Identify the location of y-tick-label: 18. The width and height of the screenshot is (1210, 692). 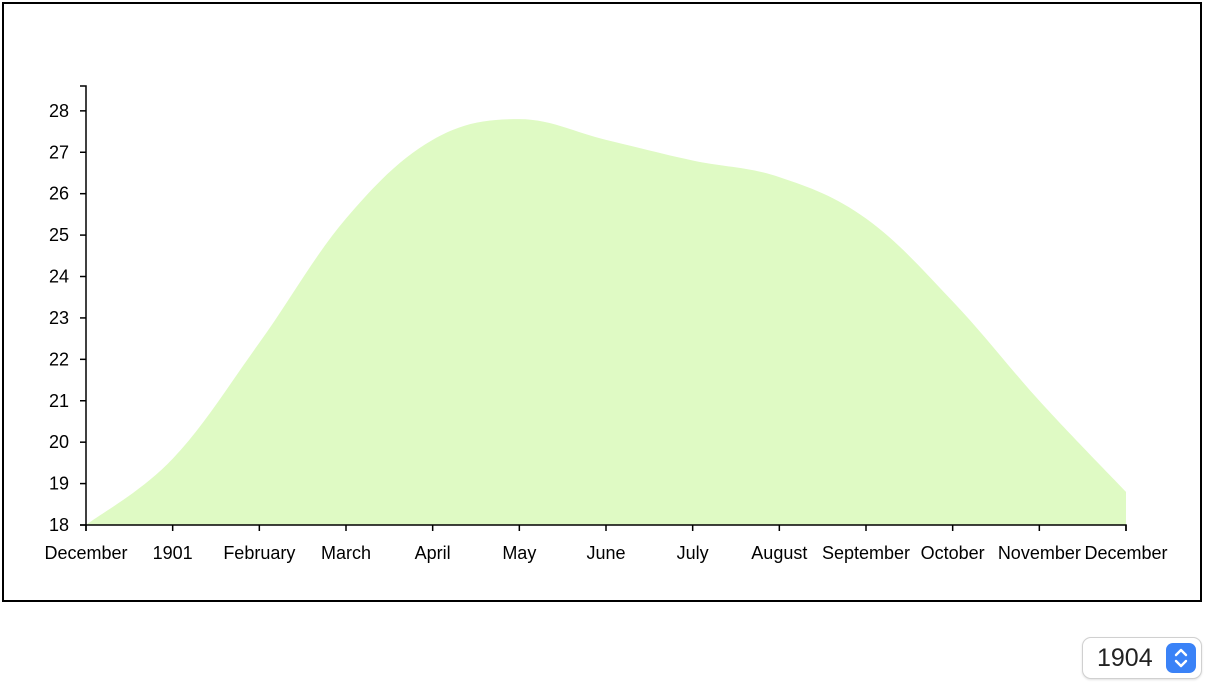
(59, 525).